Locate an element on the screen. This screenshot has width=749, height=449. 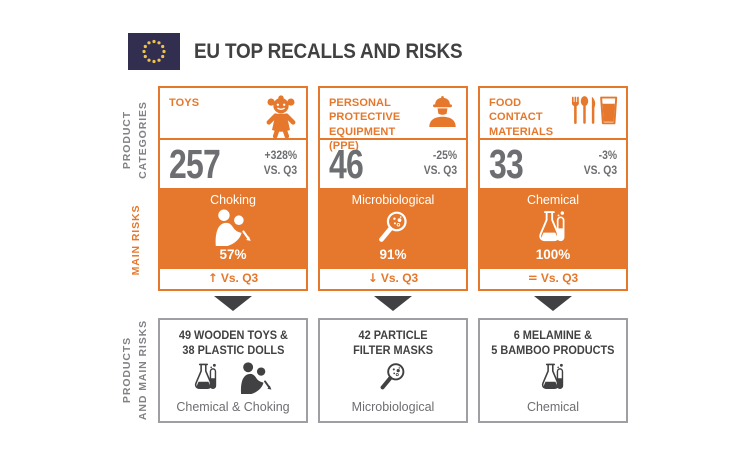
category-name: FOOD CONTACT MATERIALS is located at coordinates (521, 117).